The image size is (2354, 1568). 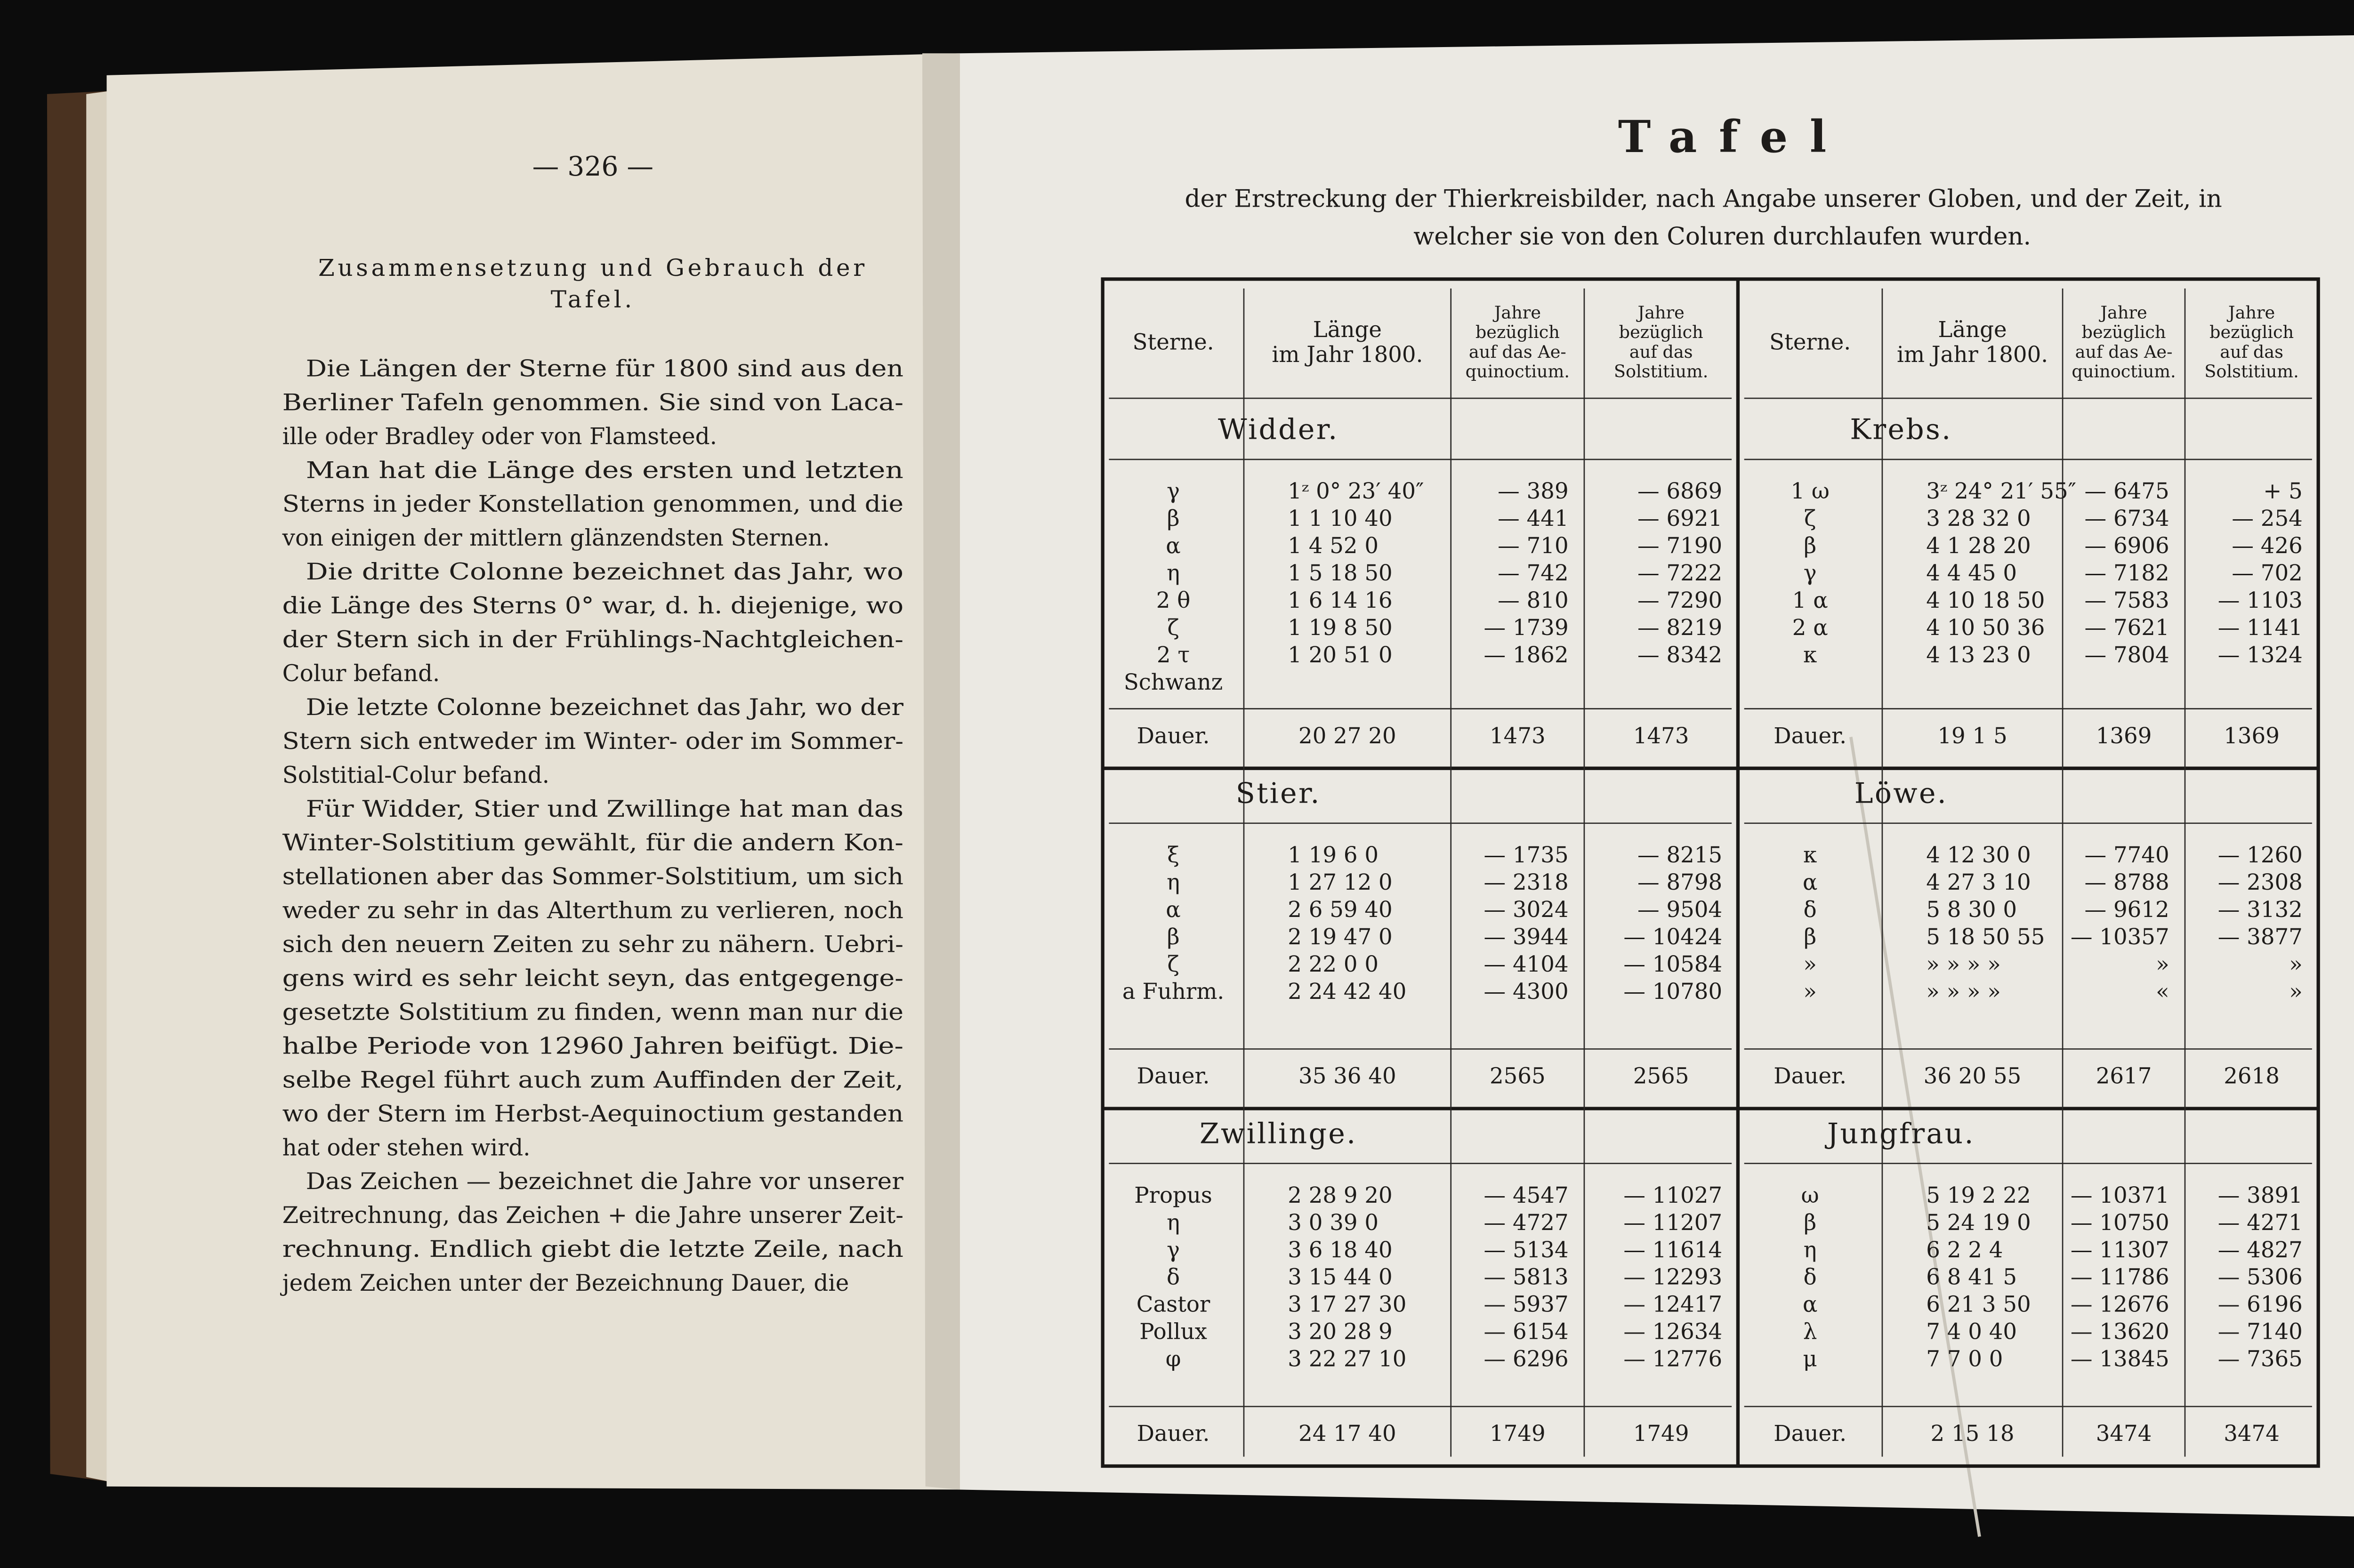 What do you see at coordinates (1347, 1076) in the screenshot?
I see `dauer-value: 35 36 40` at bounding box center [1347, 1076].